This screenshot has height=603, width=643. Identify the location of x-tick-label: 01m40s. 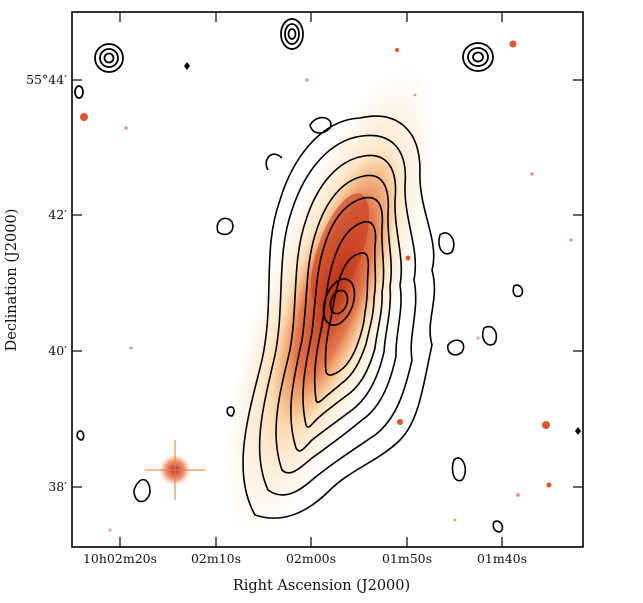
(502, 558).